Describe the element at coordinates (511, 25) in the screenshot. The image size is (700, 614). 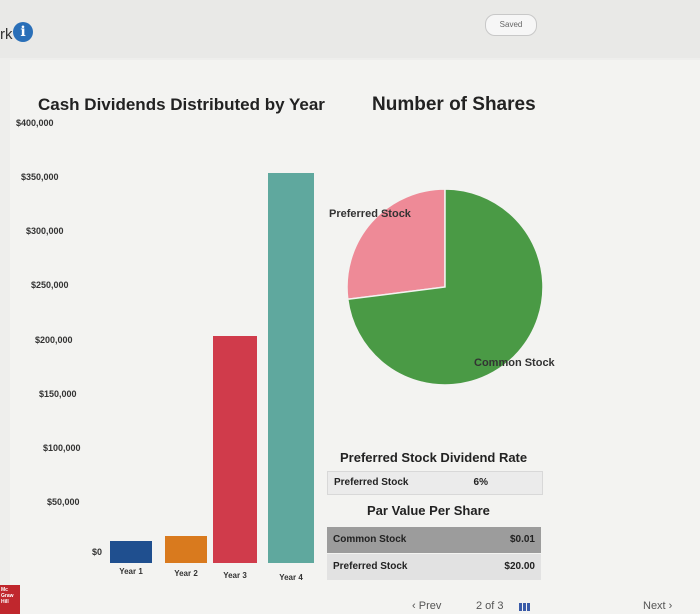
I see `saved-badge: Saved` at that location.